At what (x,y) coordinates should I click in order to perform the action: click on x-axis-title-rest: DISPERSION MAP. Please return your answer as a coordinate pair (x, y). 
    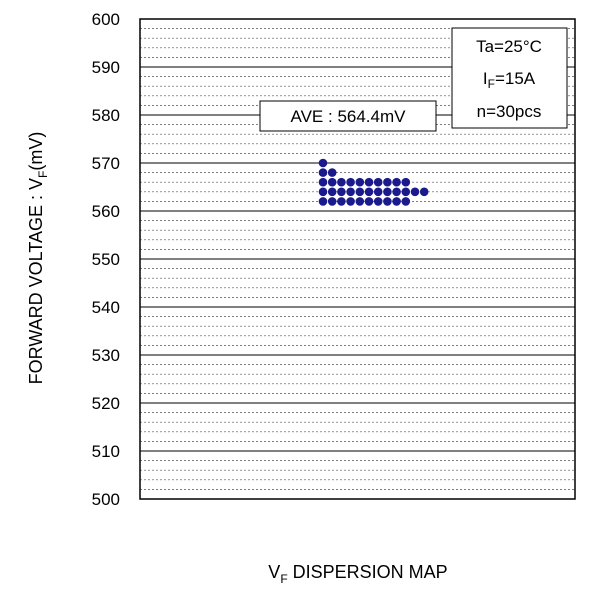
    Looking at the image, I should click on (368, 572).